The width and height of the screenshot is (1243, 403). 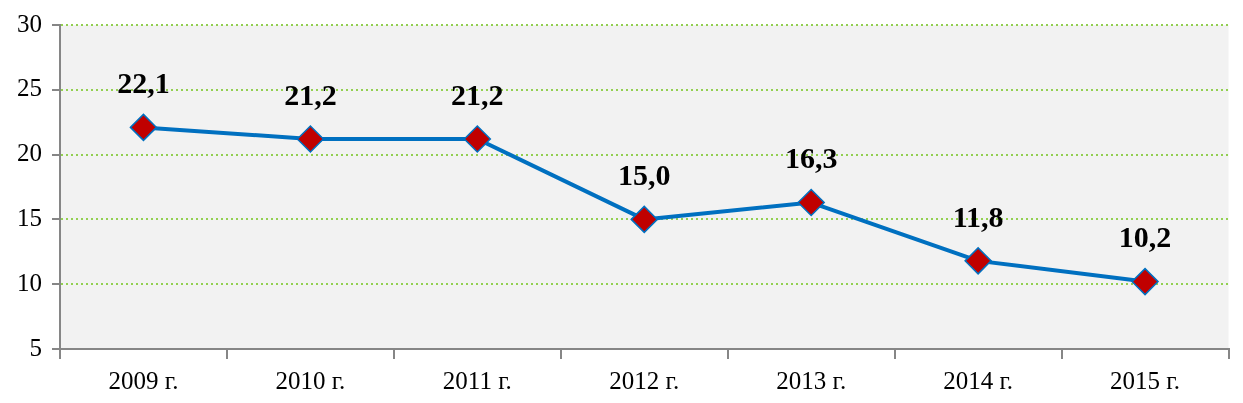 I want to click on x-tick-label: 2013 г., so click(x=811, y=380).